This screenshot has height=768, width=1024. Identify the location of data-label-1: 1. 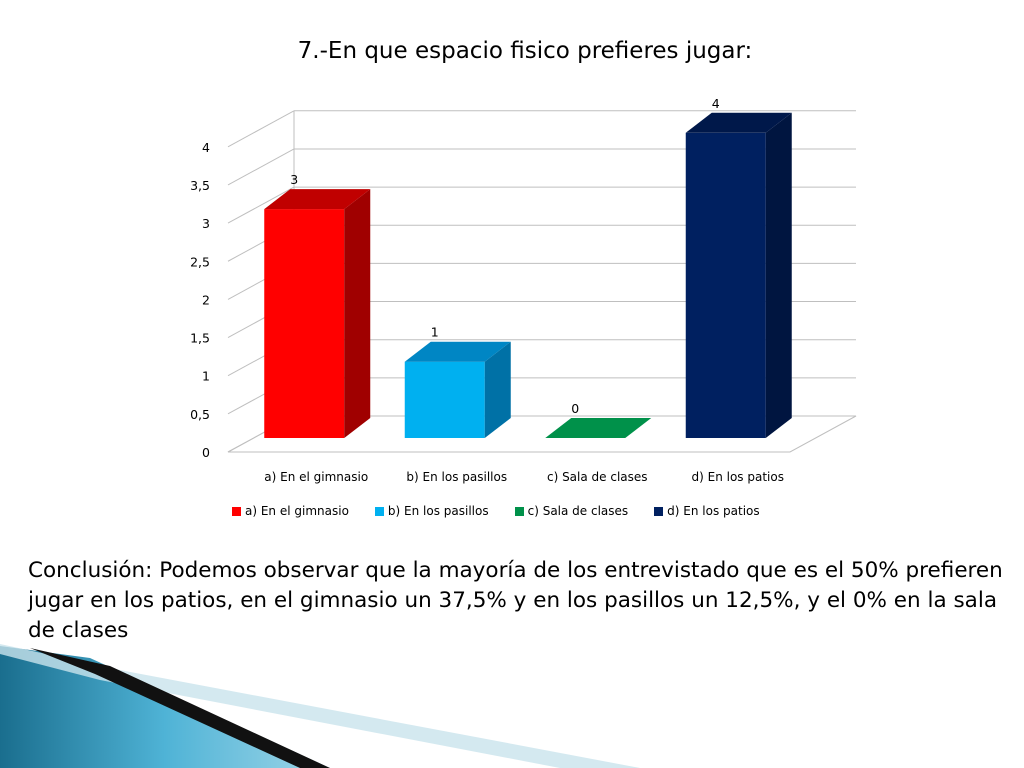
(435, 332).